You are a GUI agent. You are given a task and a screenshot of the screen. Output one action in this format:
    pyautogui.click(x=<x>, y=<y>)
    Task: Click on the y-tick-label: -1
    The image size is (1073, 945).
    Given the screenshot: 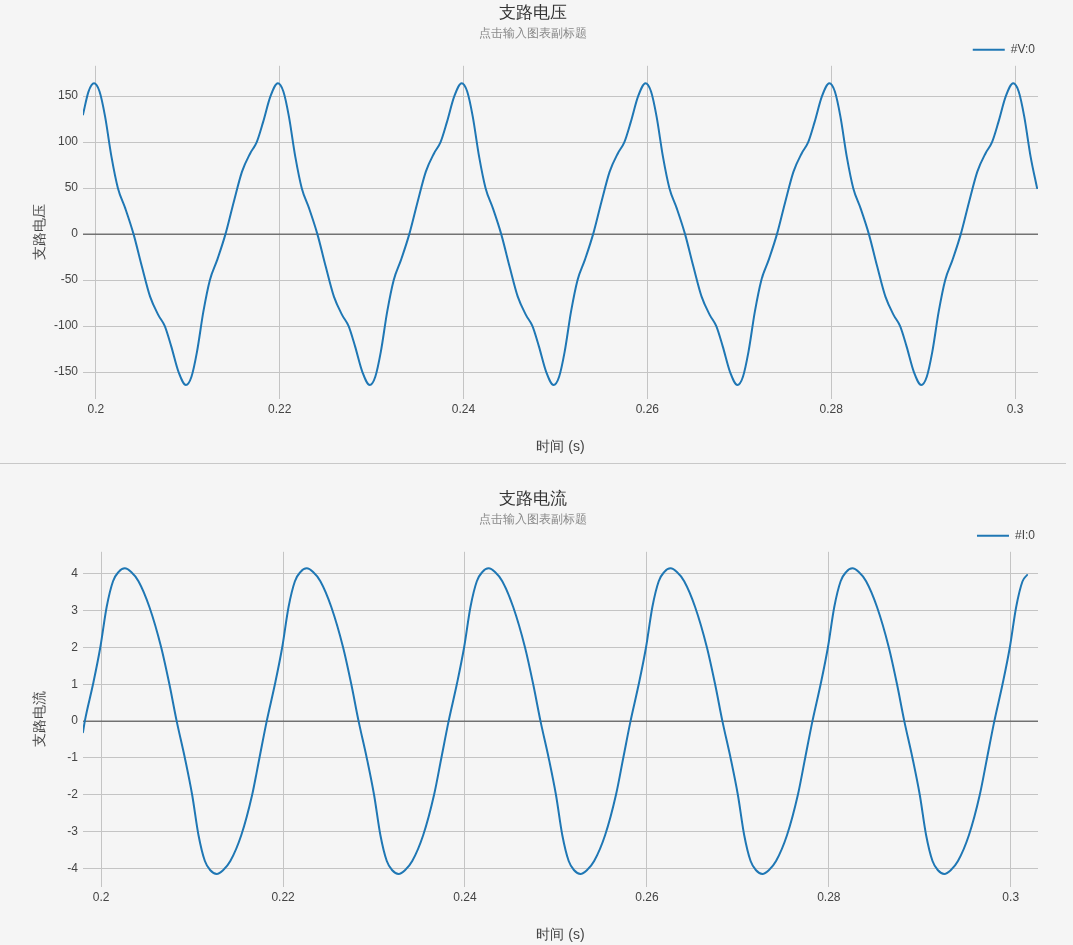 What is the action you would take?
    pyautogui.click(x=73, y=757)
    